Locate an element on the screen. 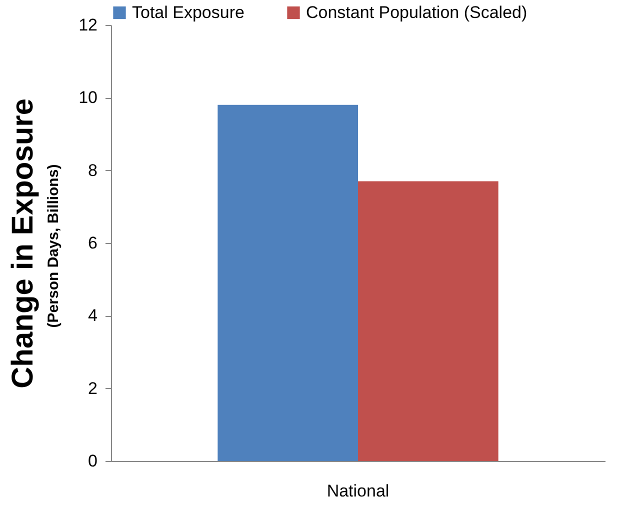  legend-label: Total Exposure is located at coordinates (188, 12).